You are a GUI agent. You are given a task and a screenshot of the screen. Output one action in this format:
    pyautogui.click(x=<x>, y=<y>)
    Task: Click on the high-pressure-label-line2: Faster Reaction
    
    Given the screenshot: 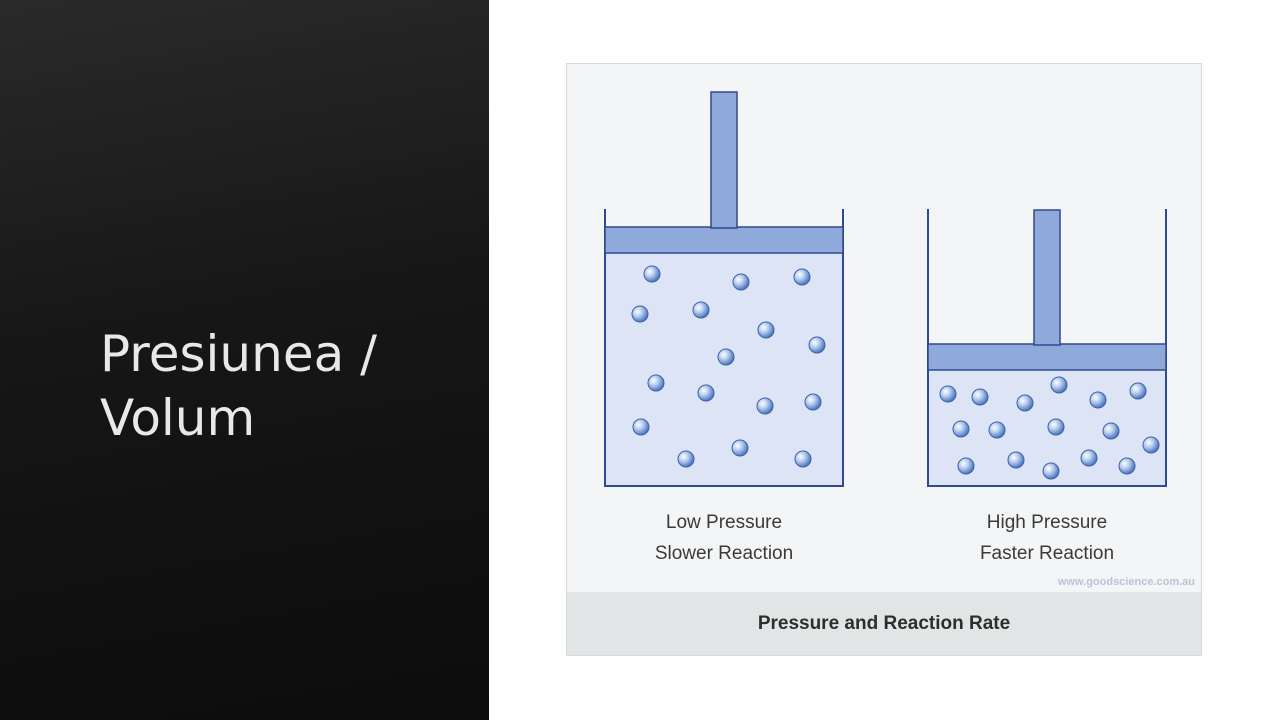 What is the action you would take?
    pyautogui.click(x=1047, y=553)
    